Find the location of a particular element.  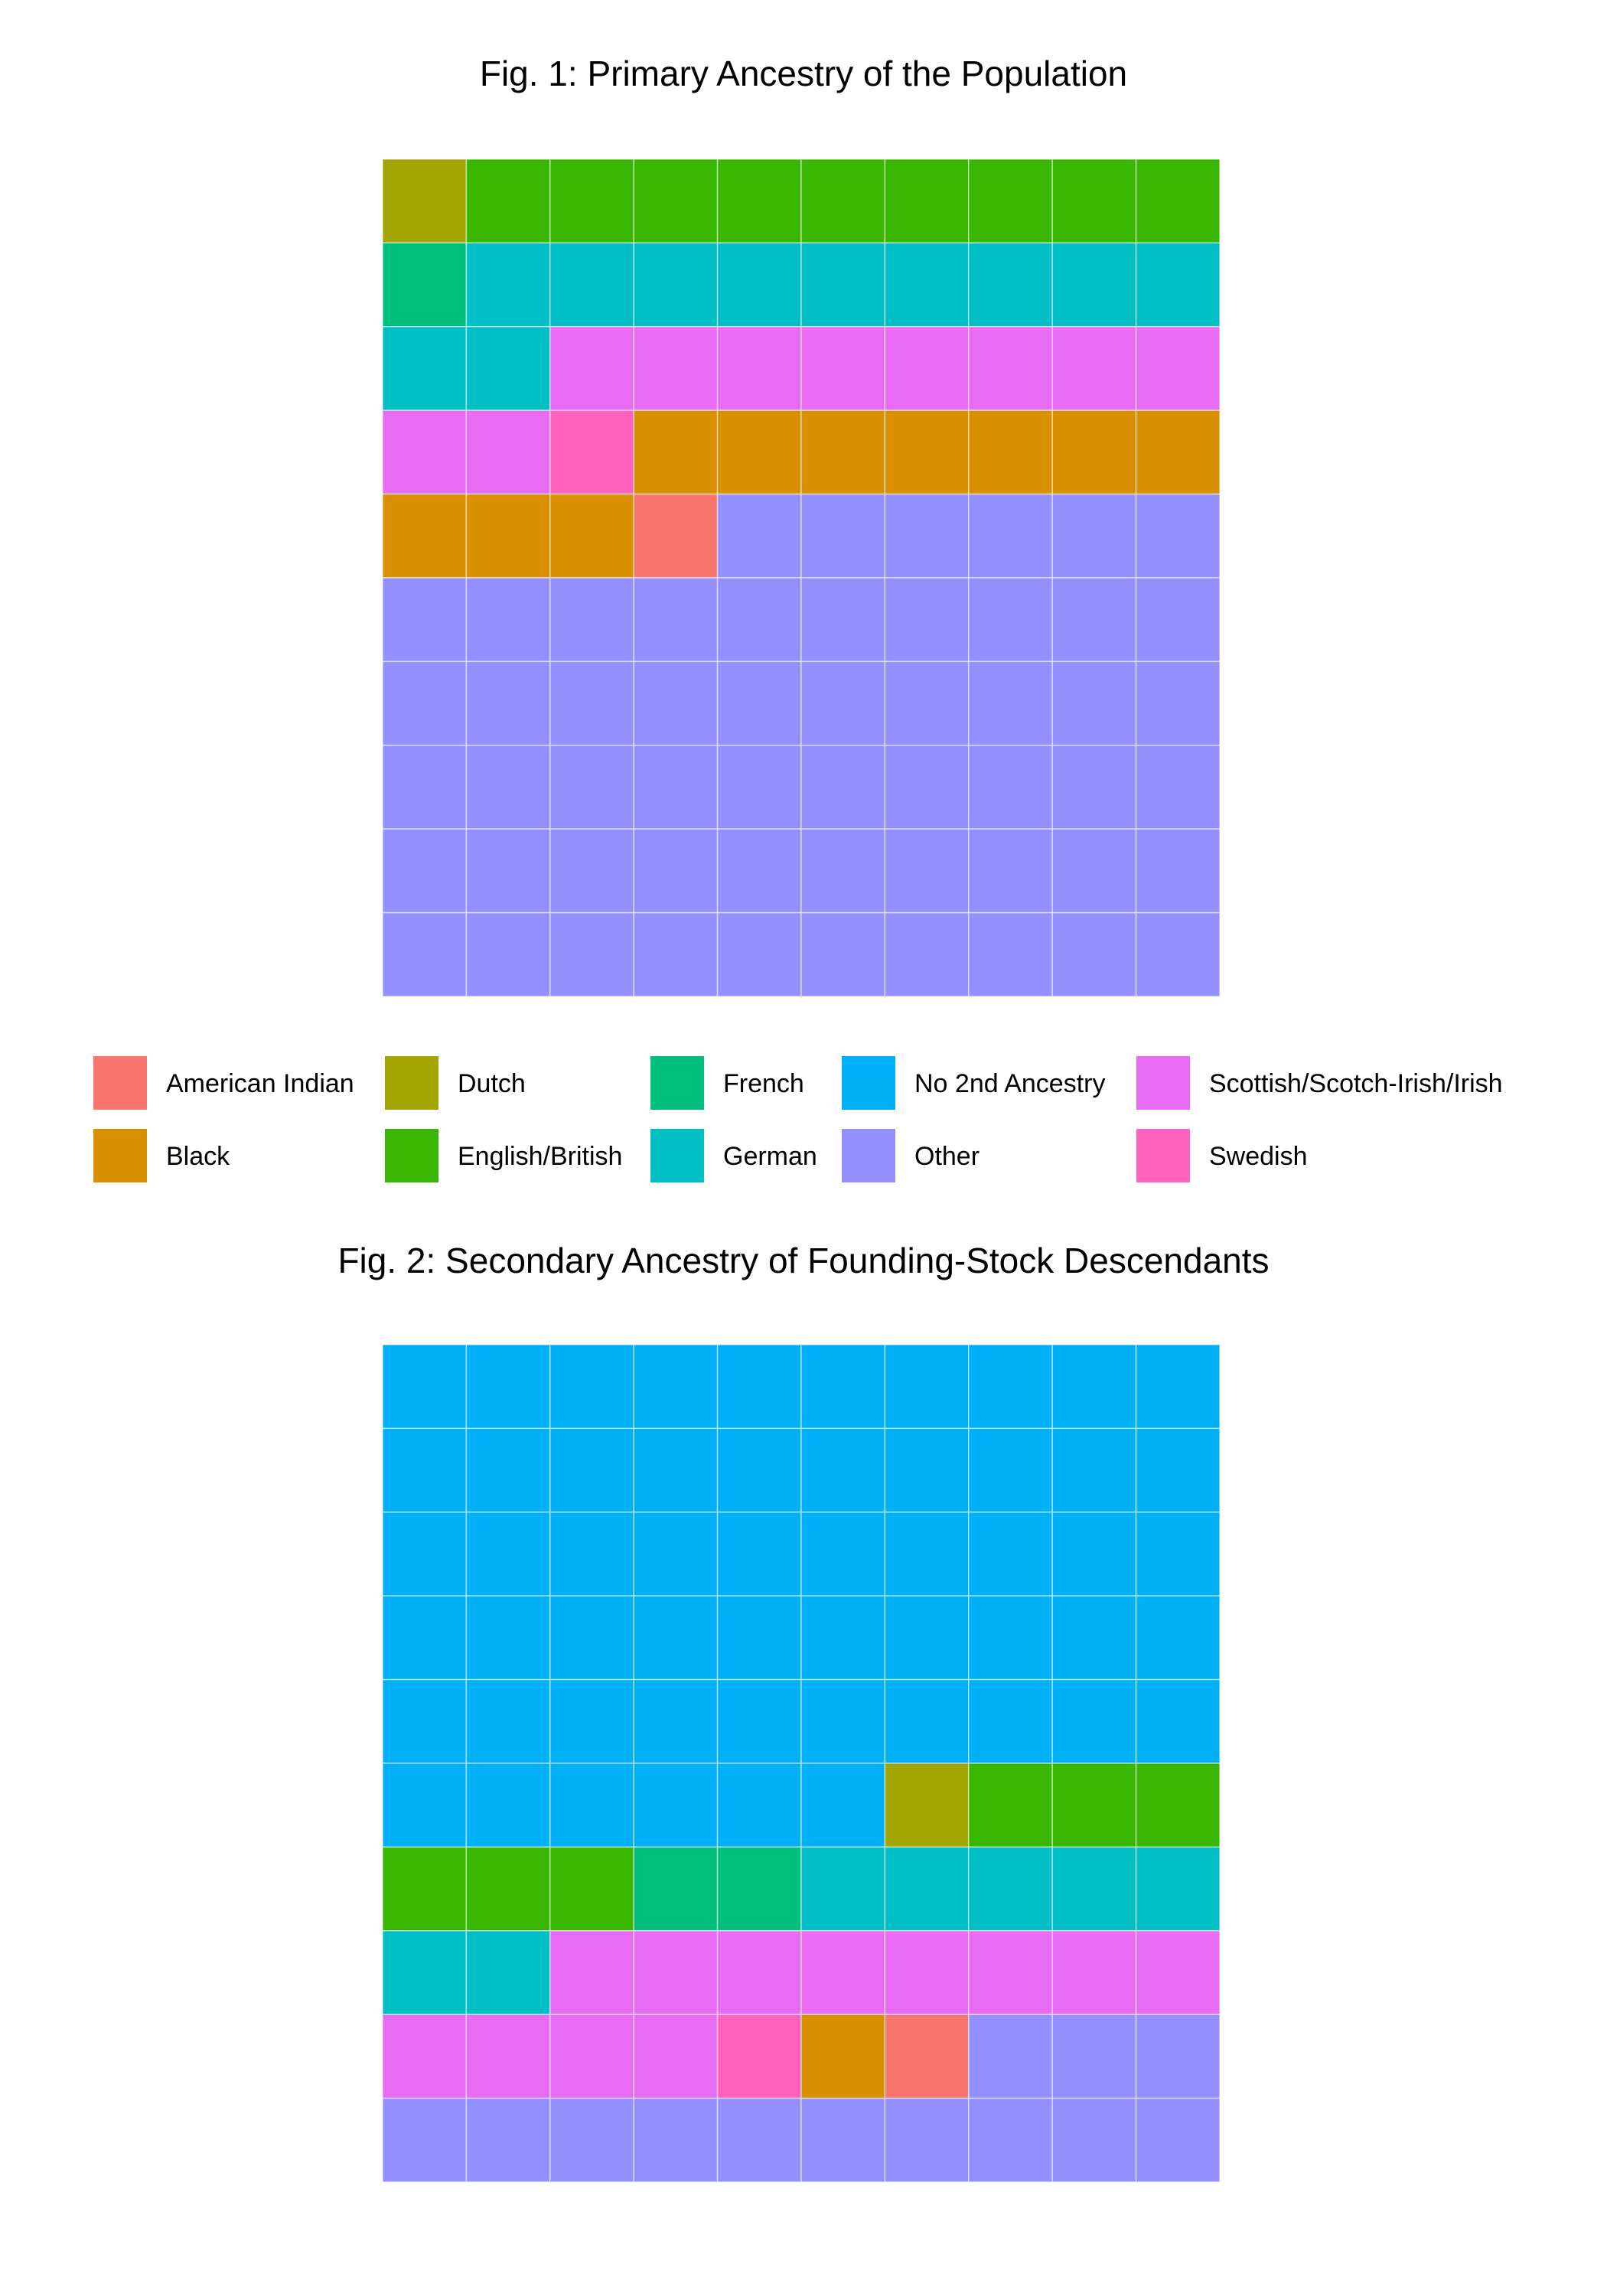

legend-item-english-british: English/British is located at coordinates (504, 1155).